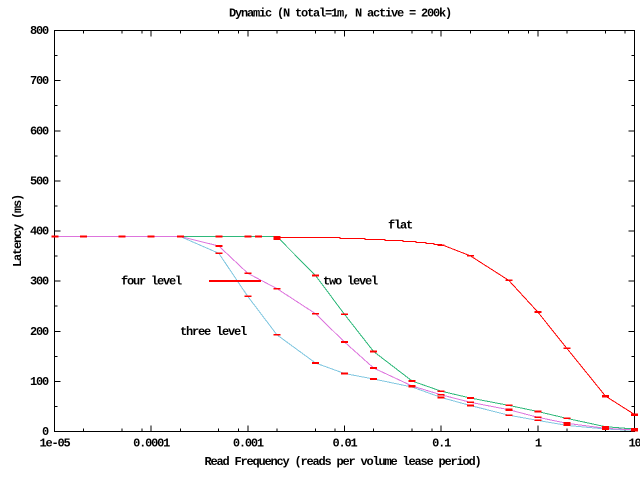  I want to click on svg-text: three level, so click(213, 332).